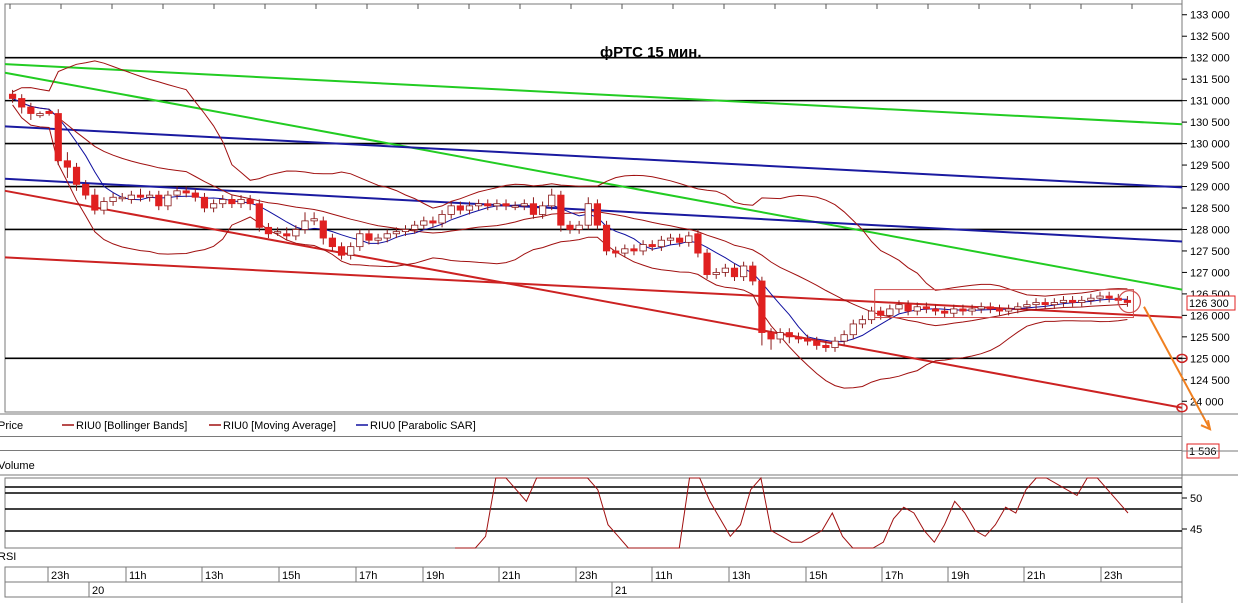 Image resolution: width=1238 pixels, height=603 pixels. Describe the element at coordinates (1210, 102) in the screenshot. I see `y-tick-label: 131 000` at that location.